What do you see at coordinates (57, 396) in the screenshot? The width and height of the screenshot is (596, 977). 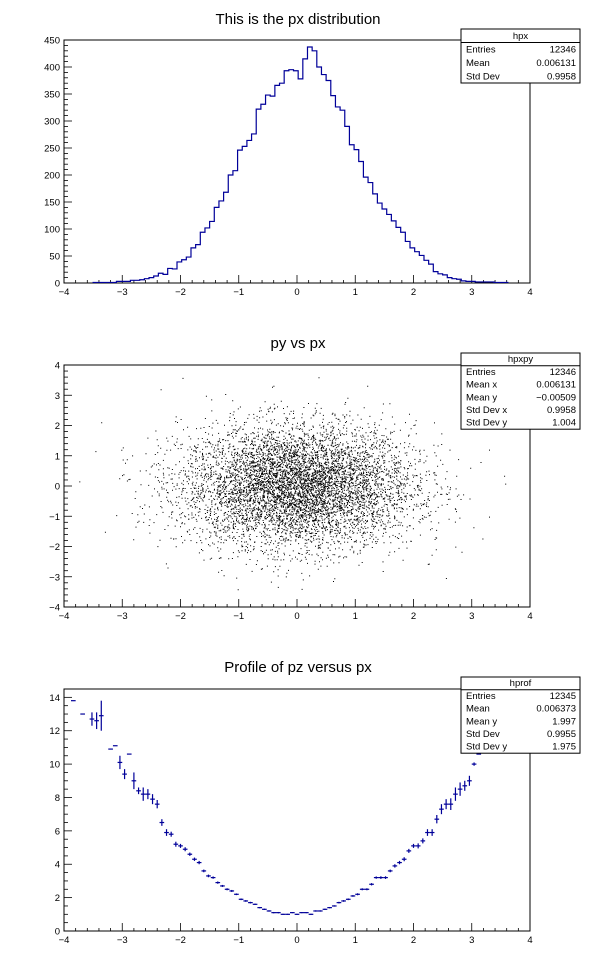 I see `y-tick-label: 3` at bounding box center [57, 396].